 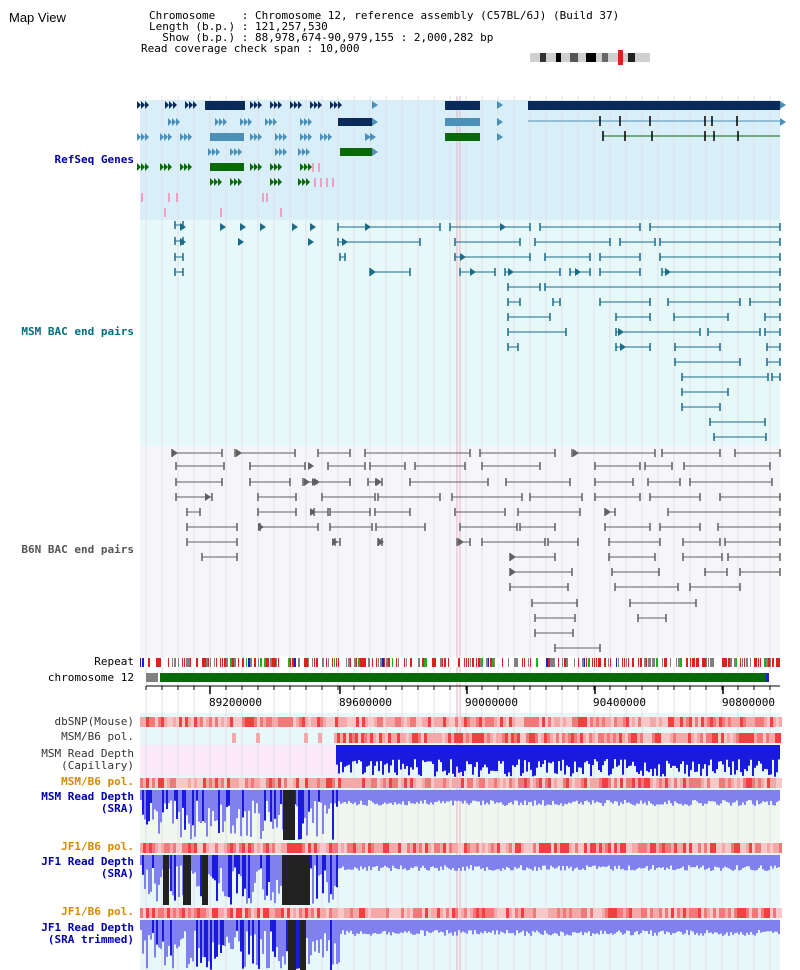 I want to click on track-label-jf1-read-depth-sra: JF1 Read Depth (SRA), so click(x=87, y=868).